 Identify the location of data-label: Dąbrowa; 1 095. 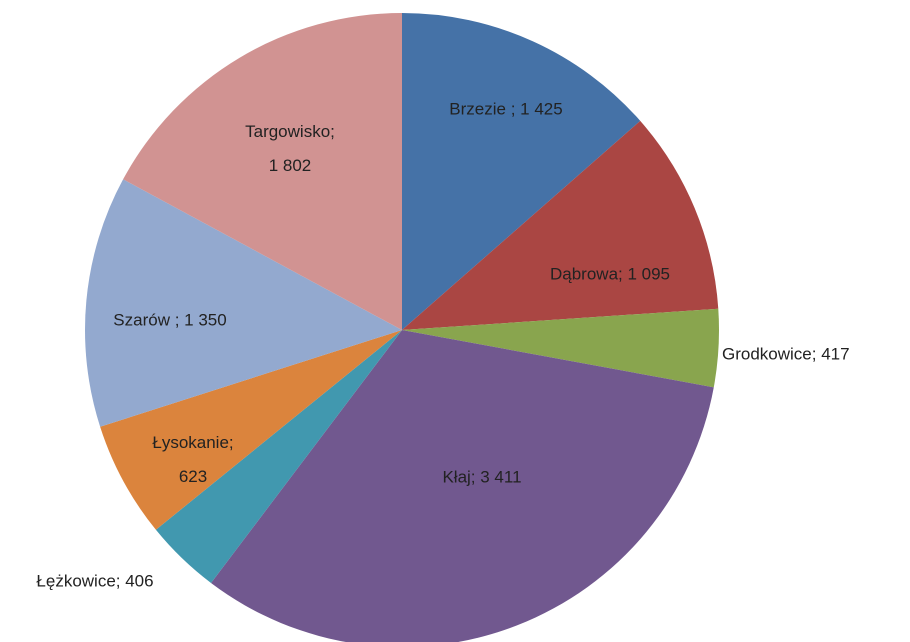
(610, 273).